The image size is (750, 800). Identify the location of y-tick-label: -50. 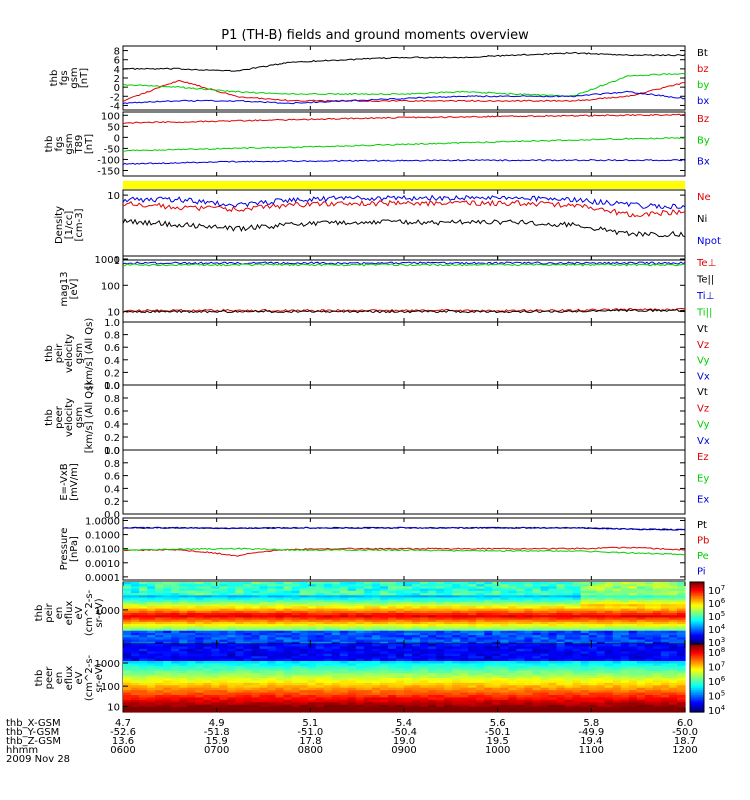
(112, 149).